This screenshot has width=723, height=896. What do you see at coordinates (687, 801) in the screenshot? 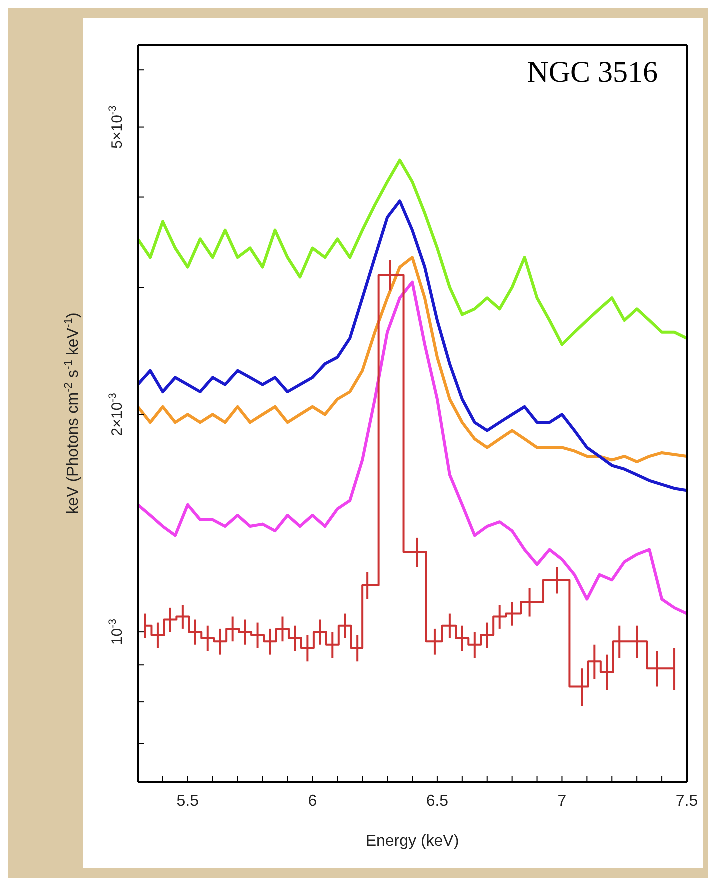
I see `x-tick-label: 7.5` at bounding box center [687, 801].